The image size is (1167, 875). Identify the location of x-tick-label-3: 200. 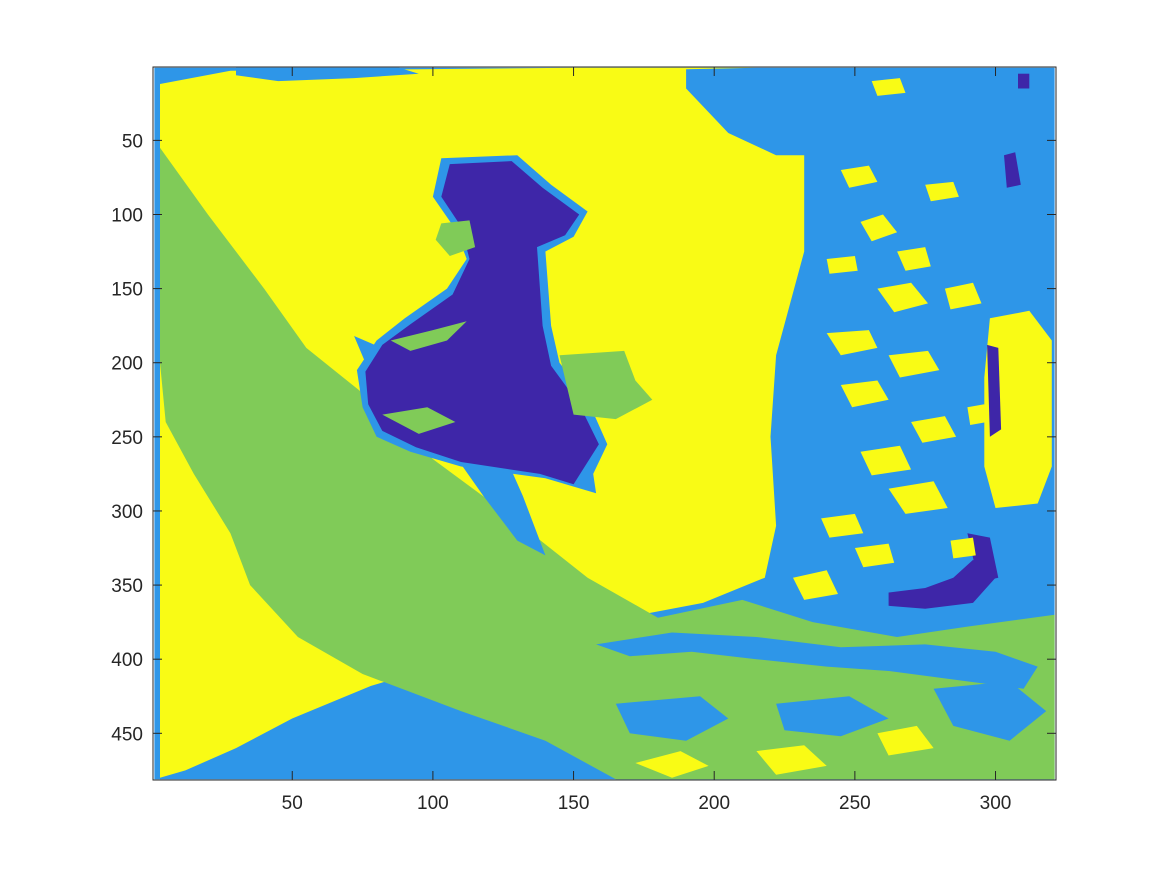
(714, 803).